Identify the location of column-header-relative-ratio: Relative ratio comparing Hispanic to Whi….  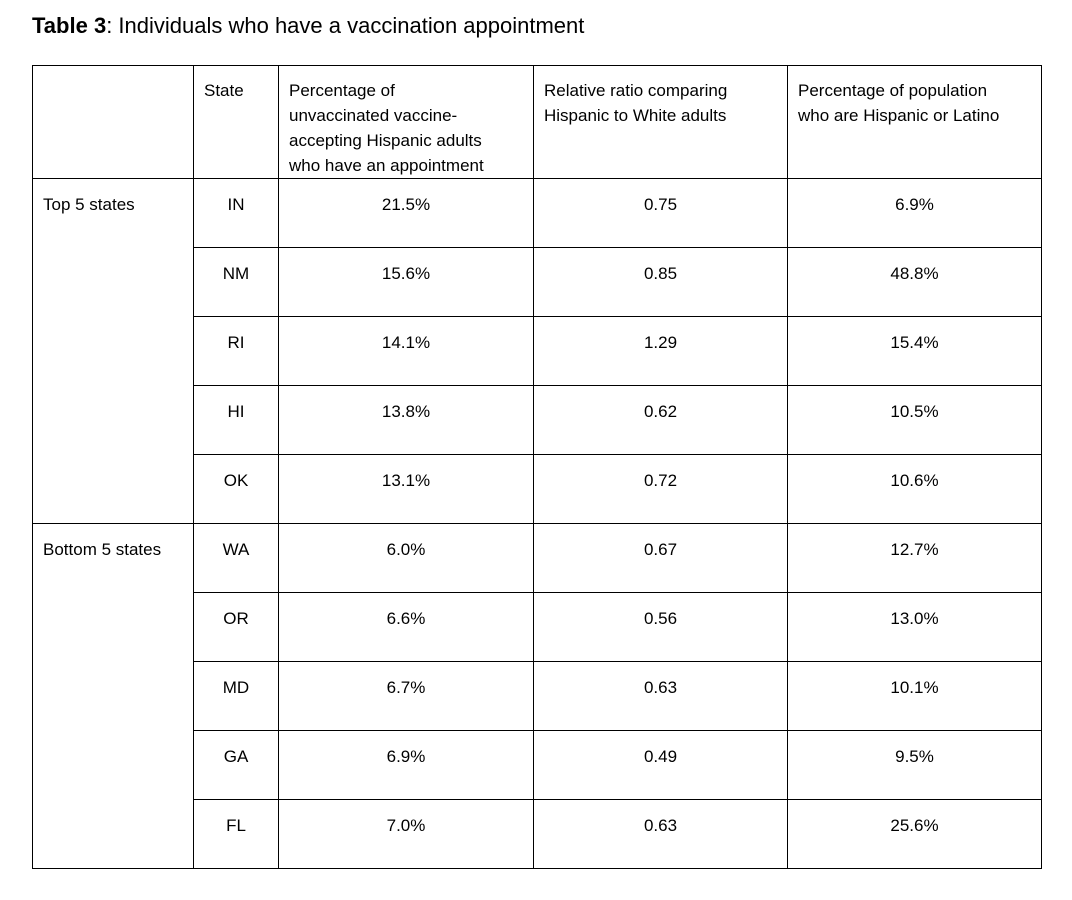
(660, 122).